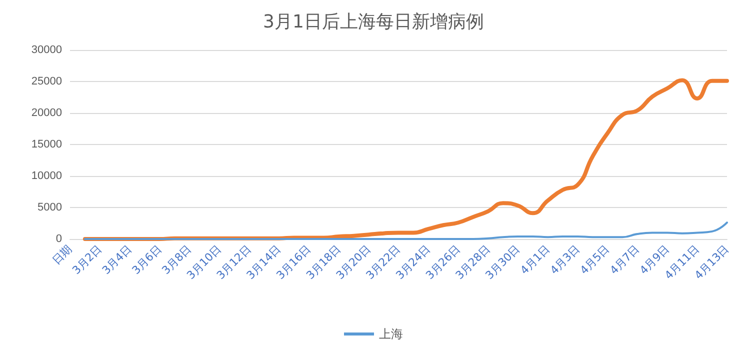 The height and width of the screenshot is (349, 747). What do you see at coordinates (59, 239) in the screenshot?
I see `y-tick-label: 0` at bounding box center [59, 239].